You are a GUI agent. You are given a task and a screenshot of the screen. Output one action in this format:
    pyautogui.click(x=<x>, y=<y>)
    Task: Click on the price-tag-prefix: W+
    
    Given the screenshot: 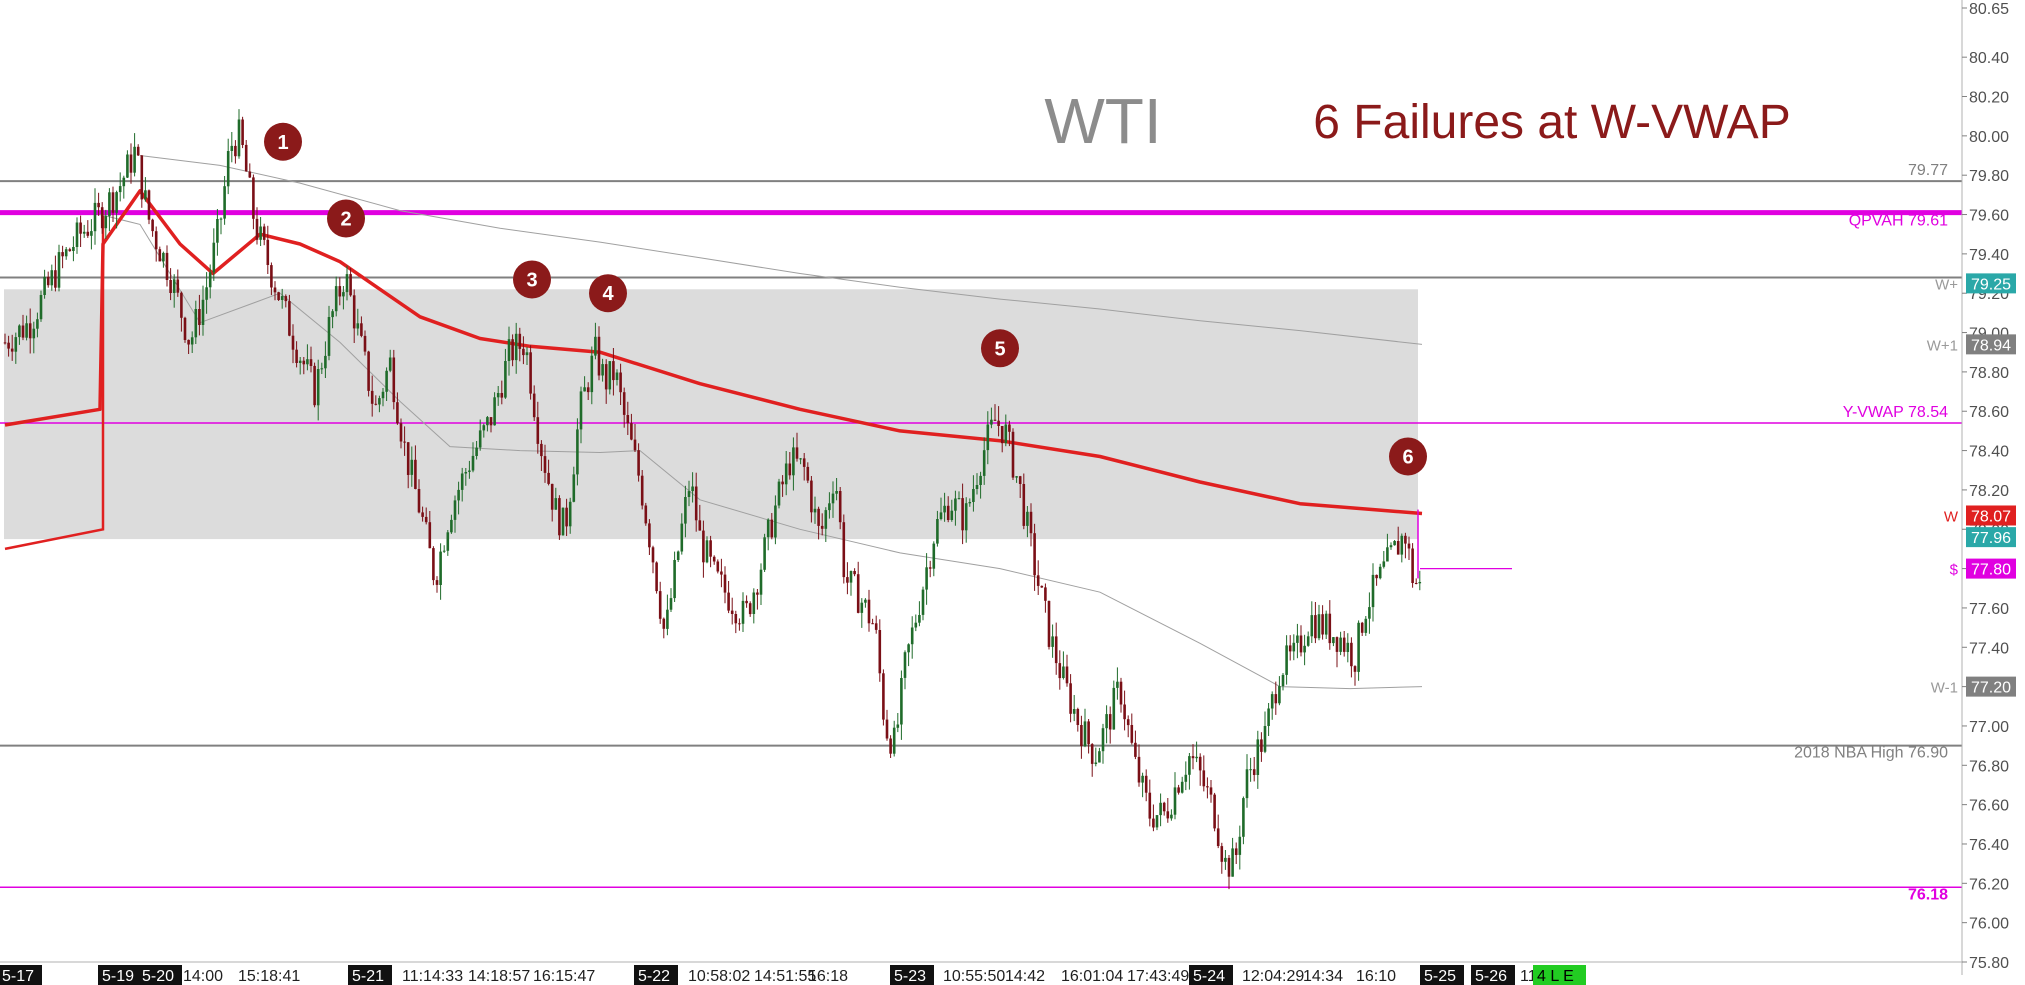 What is the action you would take?
    pyautogui.click(x=1946, y=284)
    